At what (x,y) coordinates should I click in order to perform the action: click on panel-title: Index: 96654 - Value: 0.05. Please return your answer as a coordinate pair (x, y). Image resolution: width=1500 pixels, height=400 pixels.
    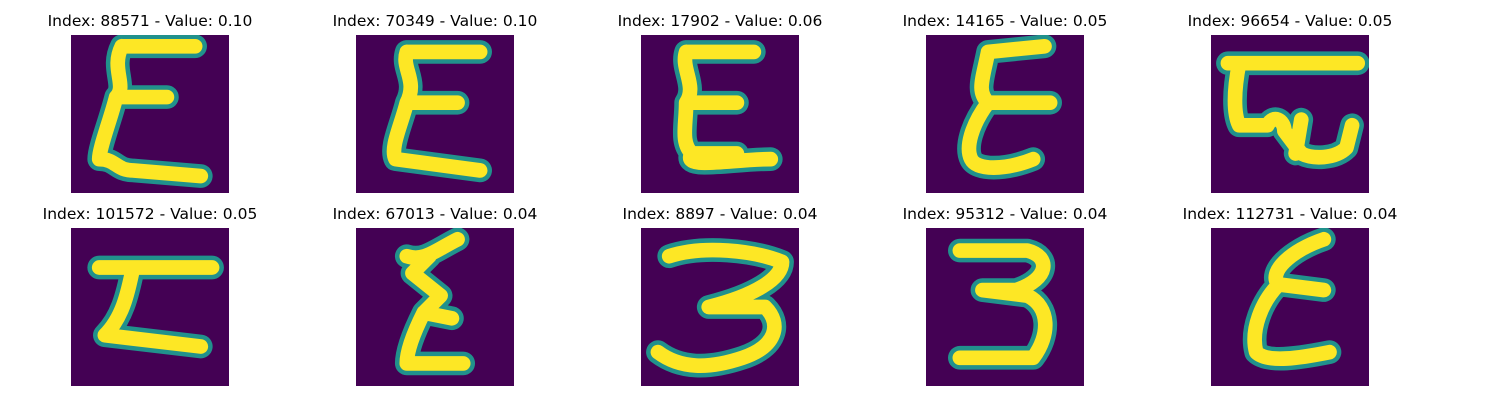
    Looking at the image, I should click on (1290, 21).